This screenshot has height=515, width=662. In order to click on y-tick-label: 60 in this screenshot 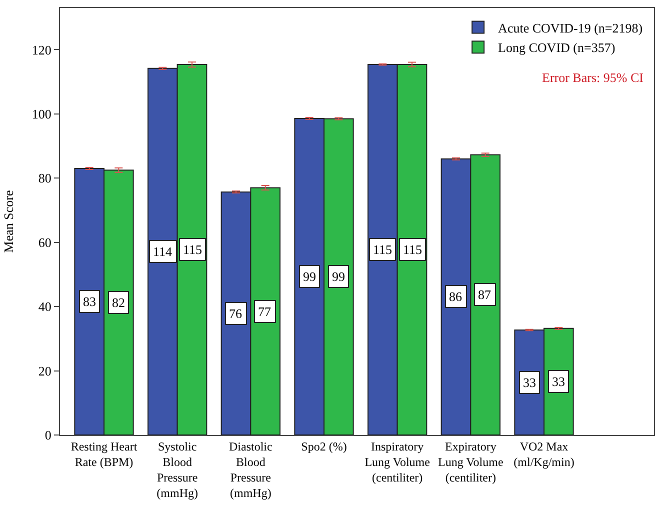, I will do `click(45, 242)`.